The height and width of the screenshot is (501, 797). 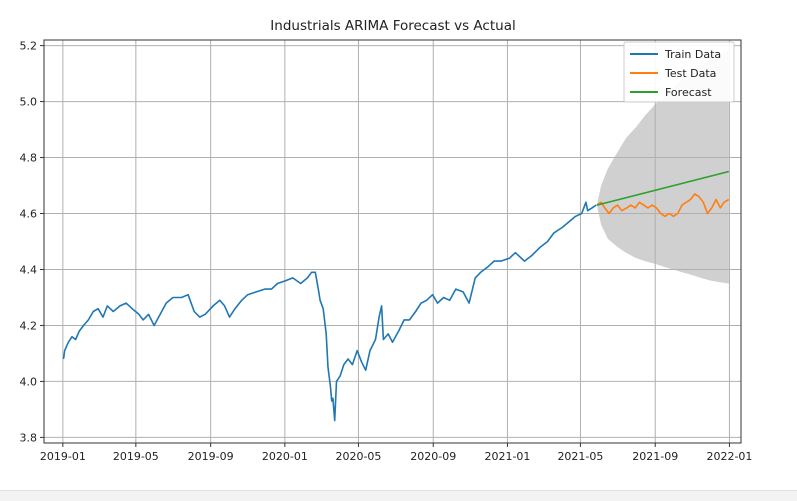 I want to click on x-tick-label: 2021-01, so click(x=507, y=456).